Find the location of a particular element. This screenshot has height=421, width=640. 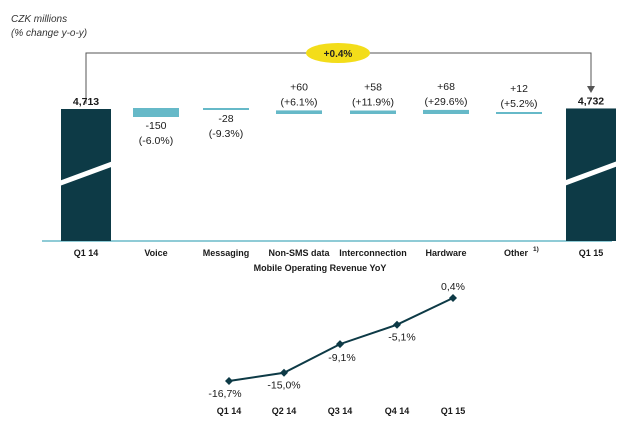

category-label: Messaging is located at coordinates (226, 253).